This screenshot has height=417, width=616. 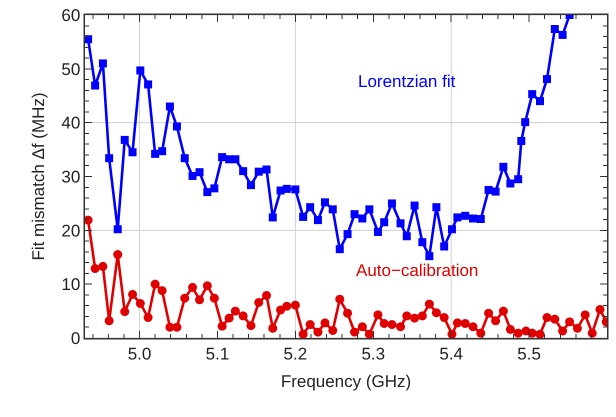 What do you see at coordinates (346, 381) in the screenshot?
I see `x-axis-title: Frequency (GHz)` at bounding box center [346, 381].